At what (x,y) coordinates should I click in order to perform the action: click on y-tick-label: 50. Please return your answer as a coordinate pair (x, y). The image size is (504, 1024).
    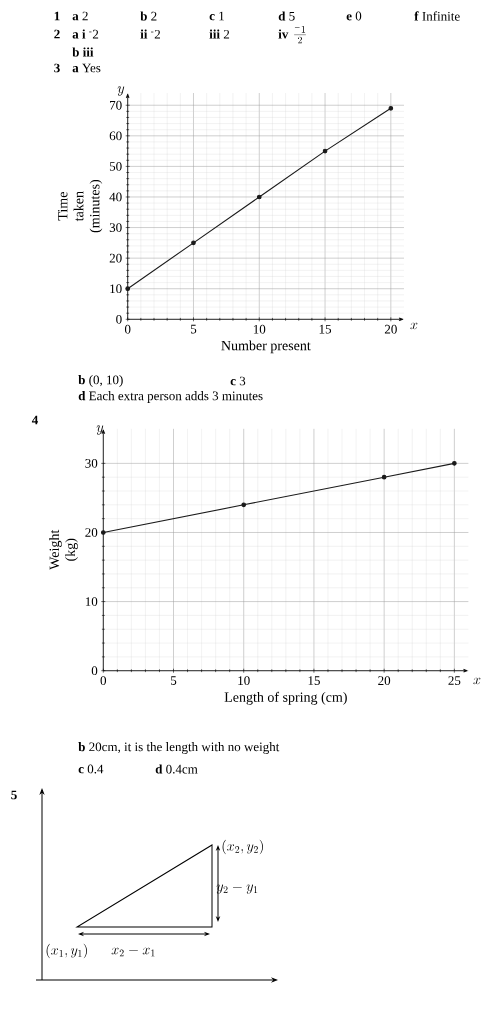
    Looking at the image, I should click on (115, 166).